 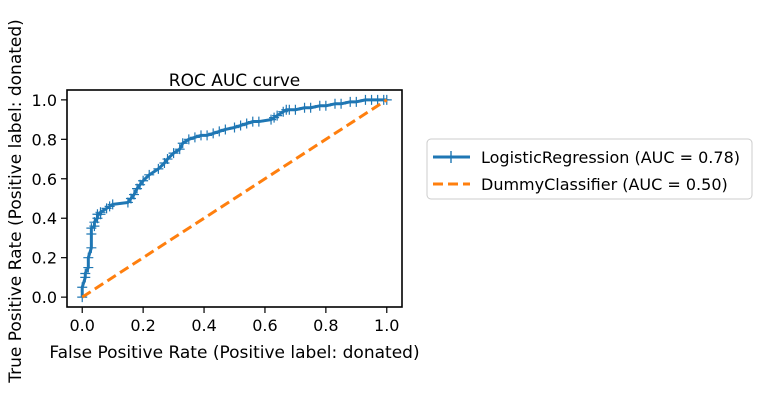 I want to click on x-tick-label: 1.0, so click(x=386, y=325).